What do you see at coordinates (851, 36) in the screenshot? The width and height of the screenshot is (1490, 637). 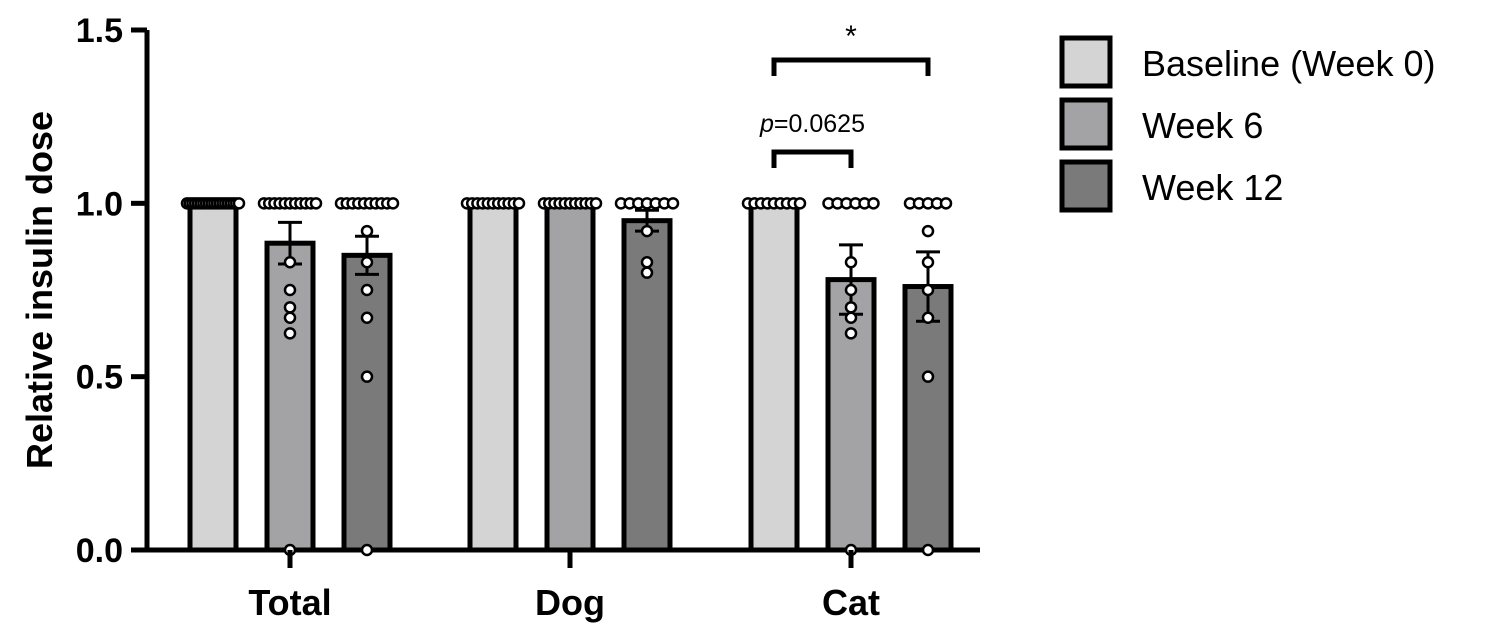 I see `significance-star: *` at bounding box center [851, 36].